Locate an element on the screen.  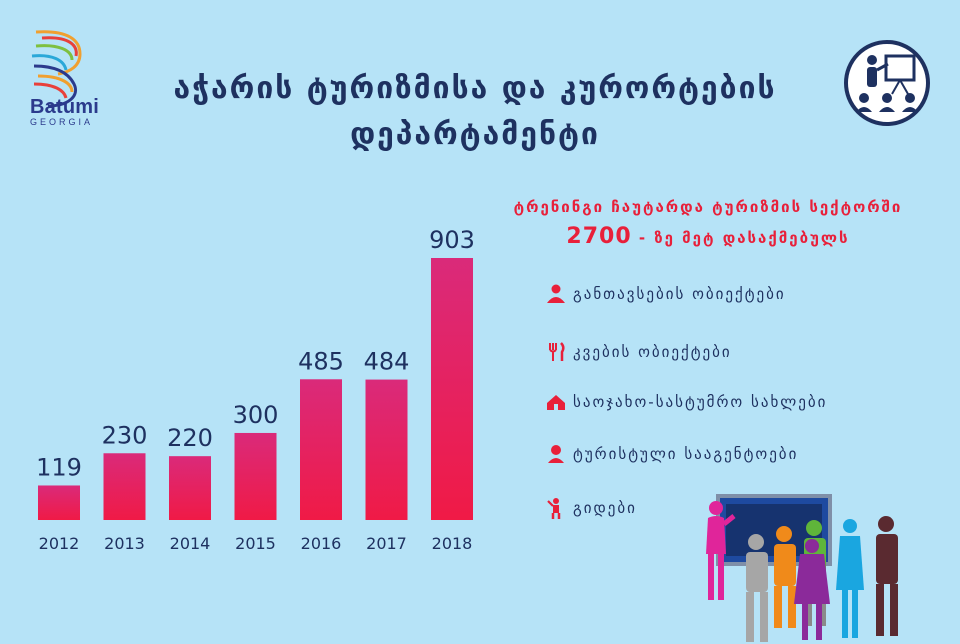
bar-2013 is located at coordinates (124, 486).